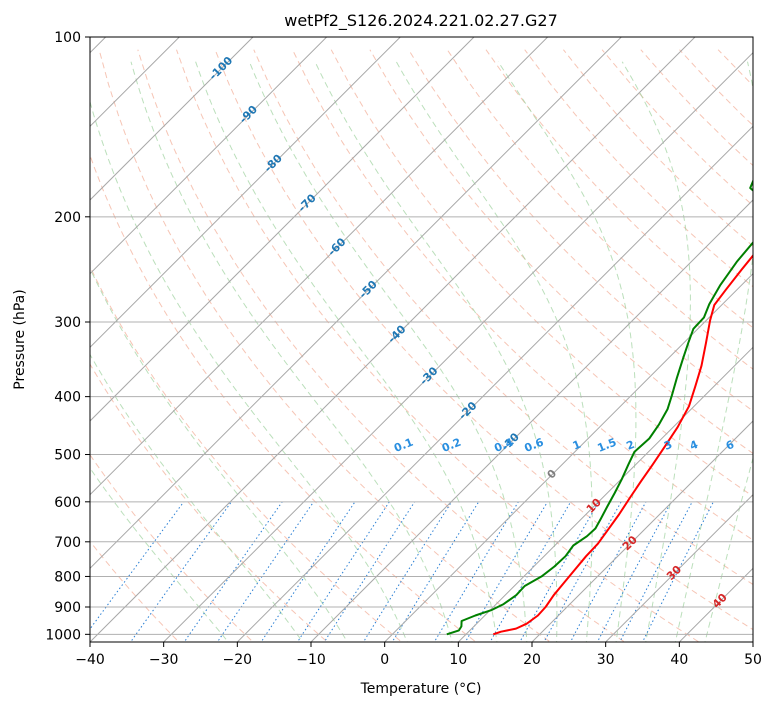 Image resolution: width=775 pixels, height=708 pixels. What do you see at coordinates (67, 577) in the screenshot?
I see `y-tick-label: 800` at bounding box center [67, 577].